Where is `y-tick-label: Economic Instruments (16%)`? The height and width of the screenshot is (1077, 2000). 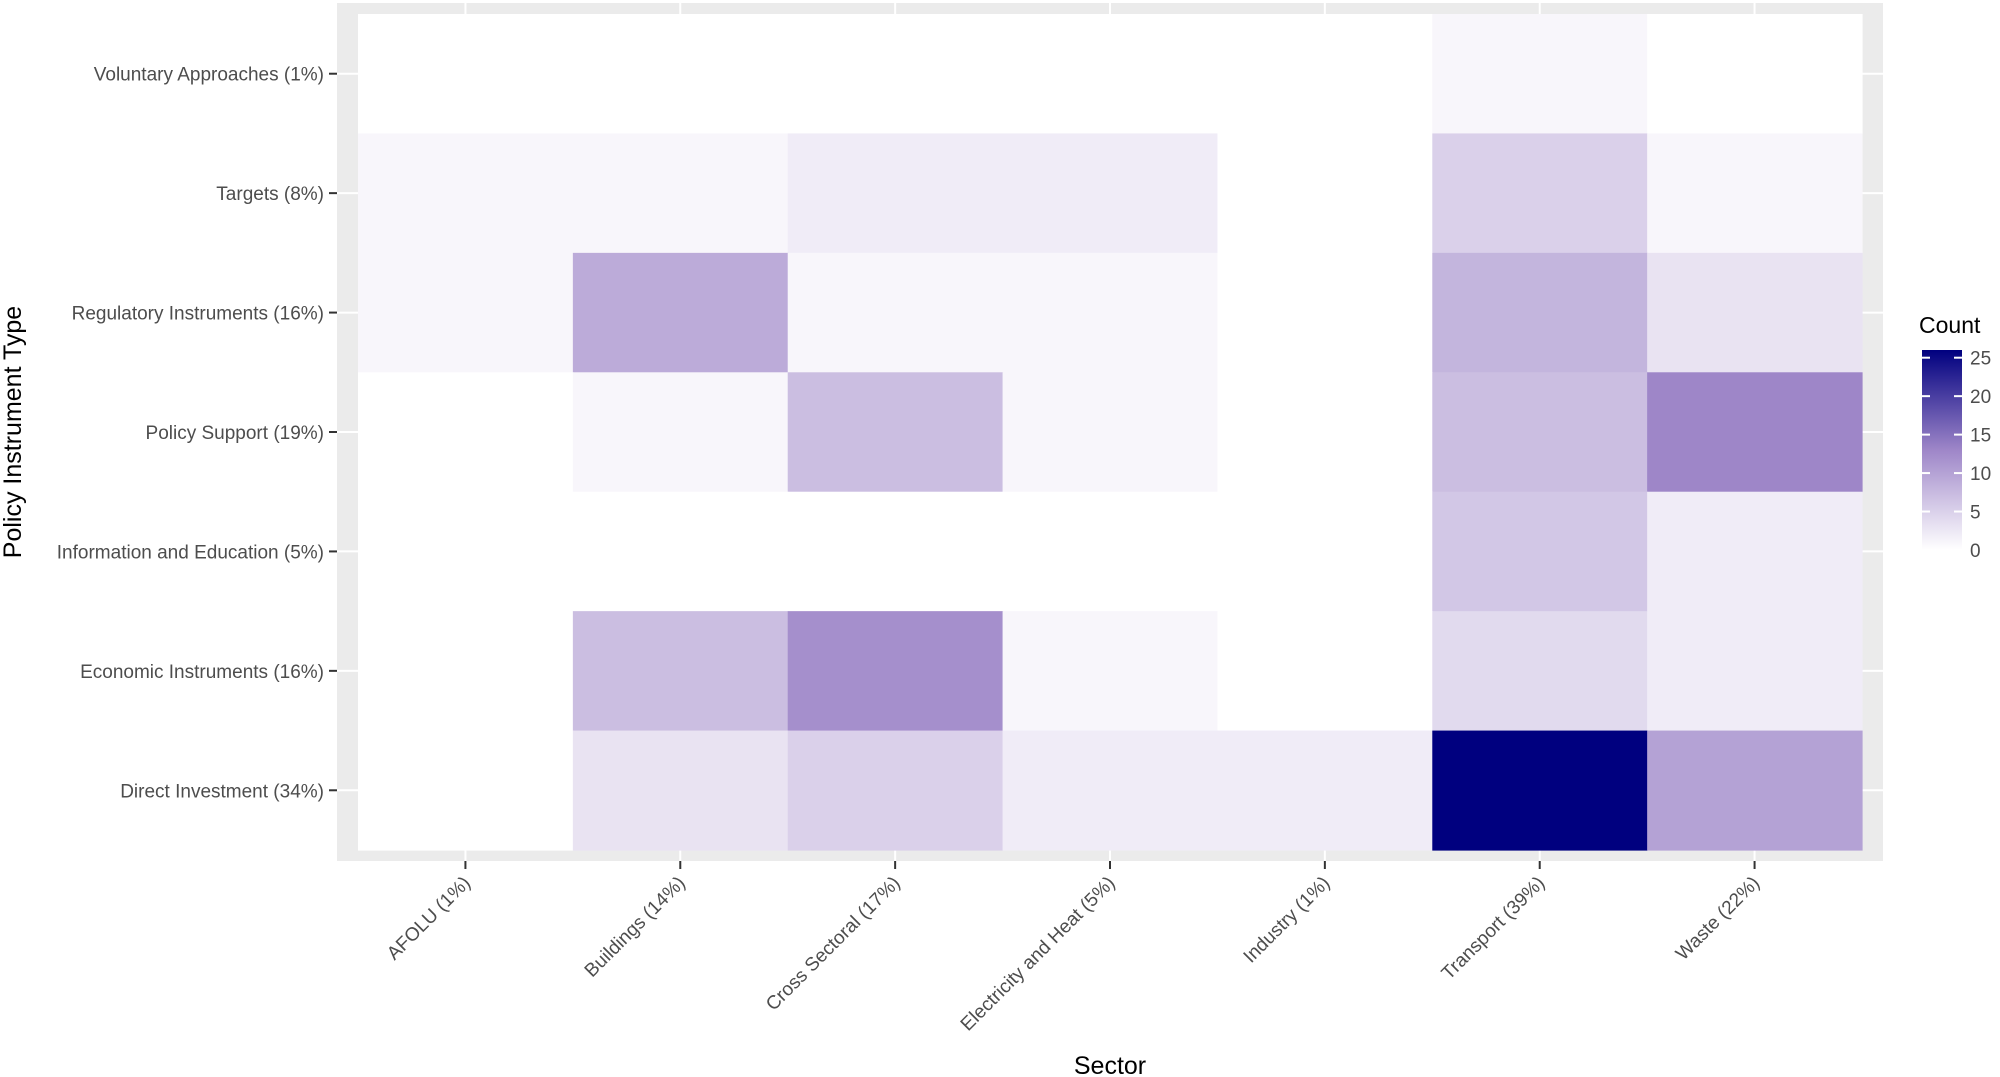 y-tick-label: Economic Instruments (16%) is located at coordinates (202, 672).